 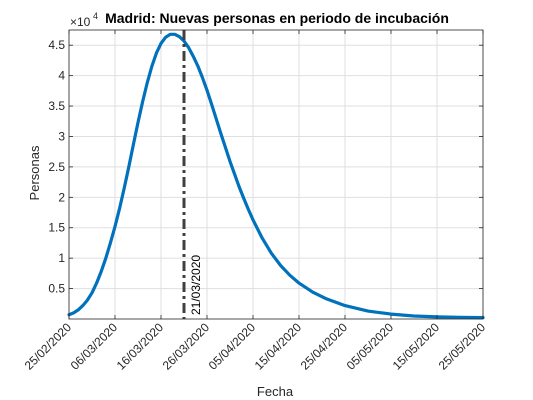 What do you see at coordinates (275, 391) in the screenshot?
I see `x-axis-label: Fecha` at bounding box center [275, 391].